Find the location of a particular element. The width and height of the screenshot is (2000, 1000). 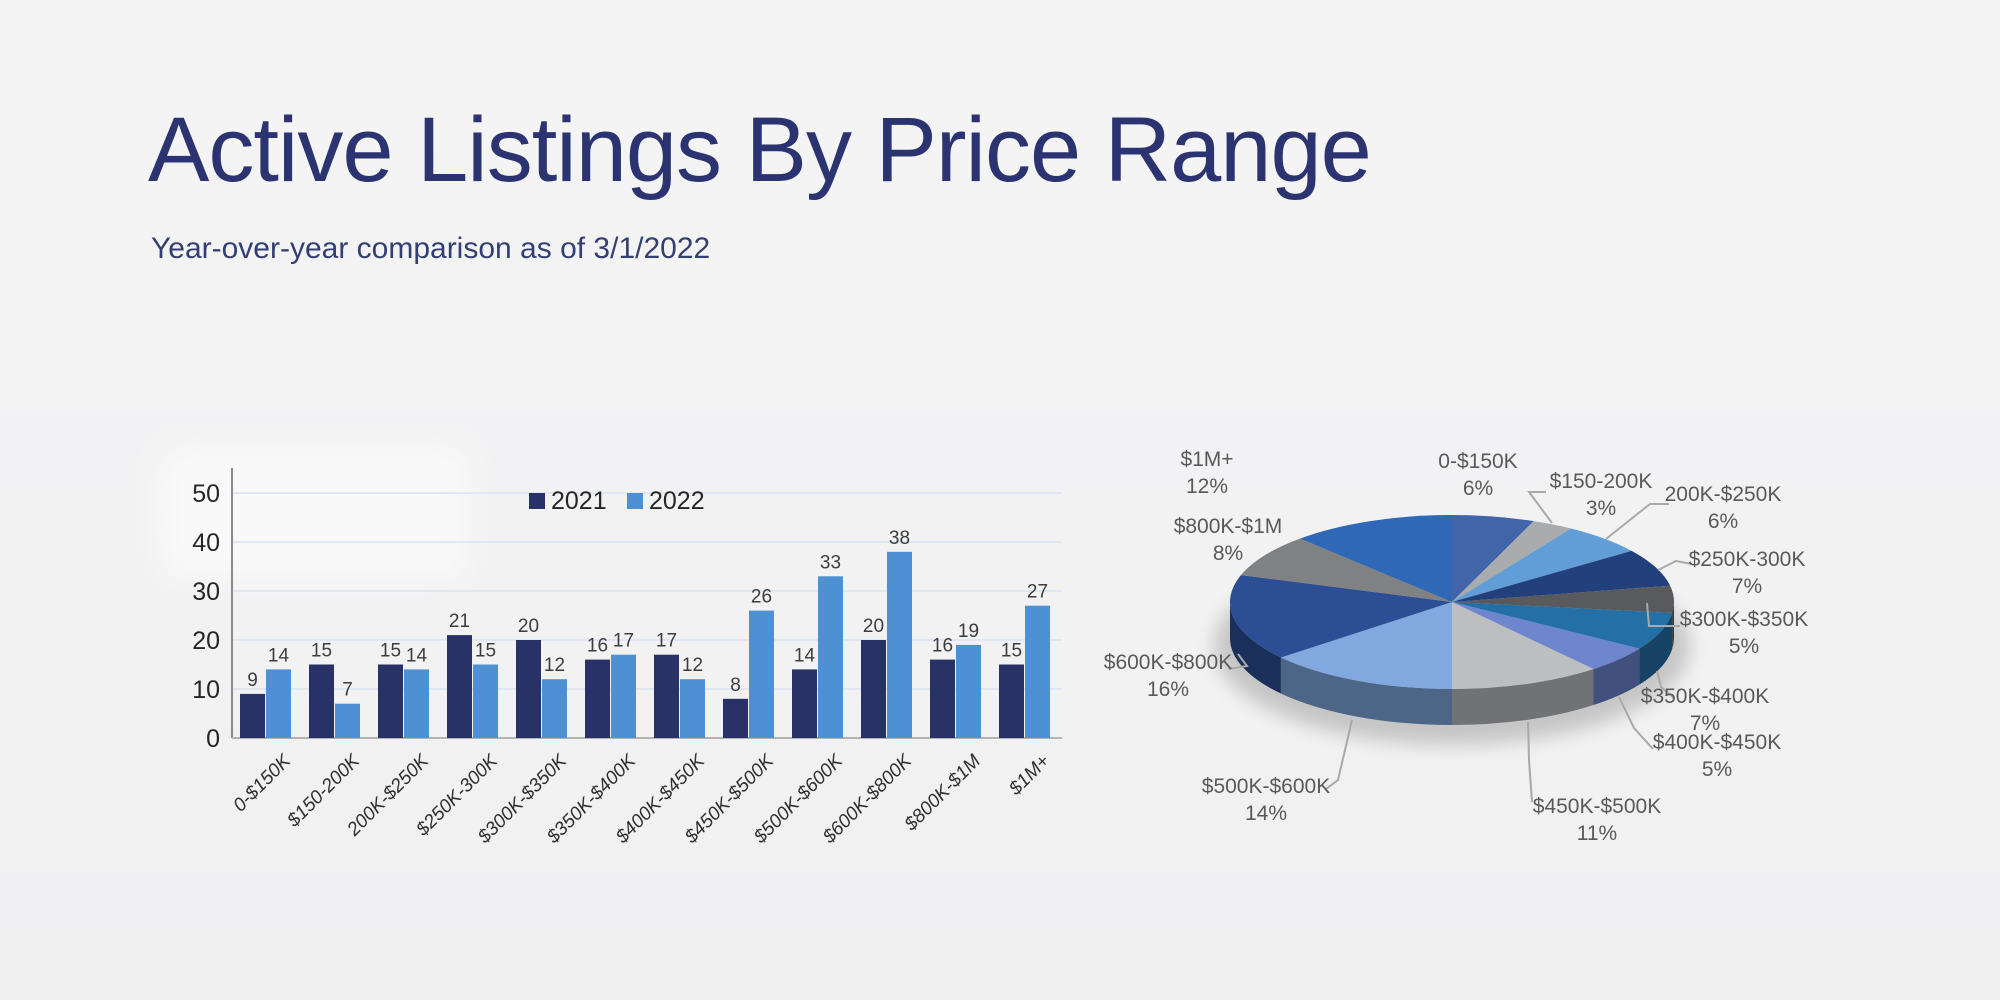

pie-label-name: $800K-$1M is located at coordinates (1228, 526).